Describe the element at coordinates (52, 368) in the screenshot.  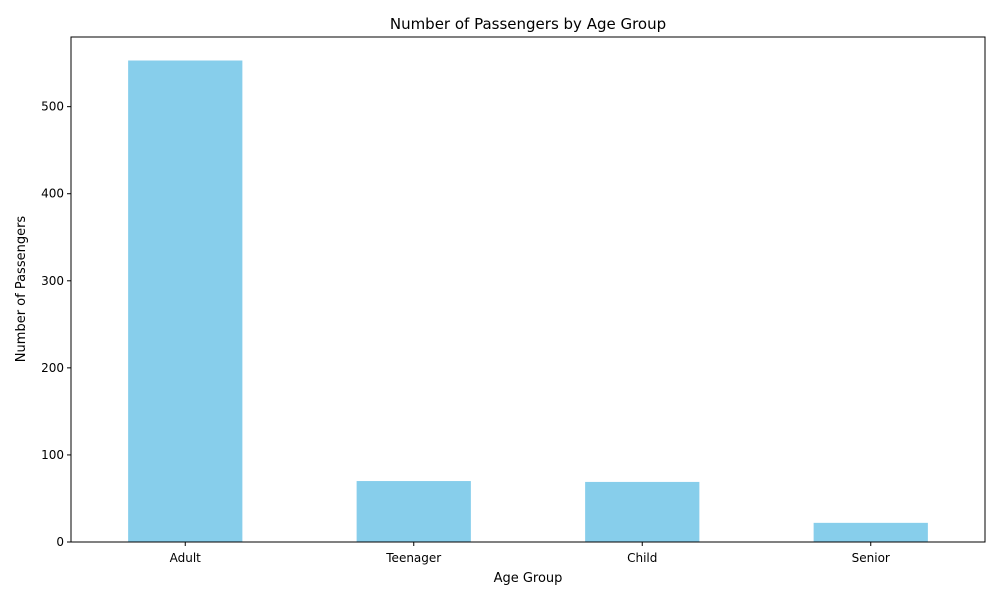
I see `y-tick-label: 200` at that location.